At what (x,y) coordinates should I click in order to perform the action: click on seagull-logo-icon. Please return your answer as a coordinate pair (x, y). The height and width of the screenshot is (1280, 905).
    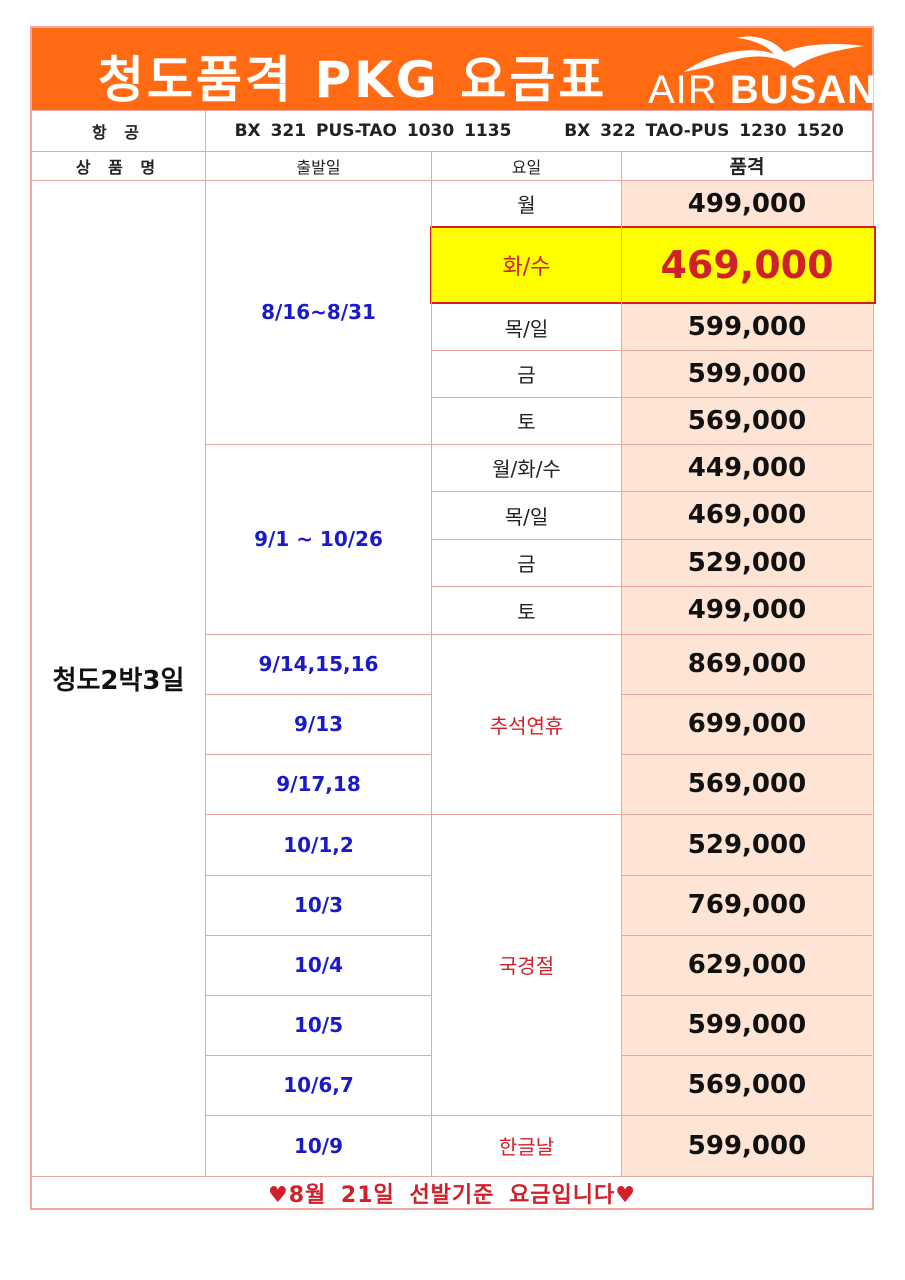
    Looking at the image, I should click on (774, 54).